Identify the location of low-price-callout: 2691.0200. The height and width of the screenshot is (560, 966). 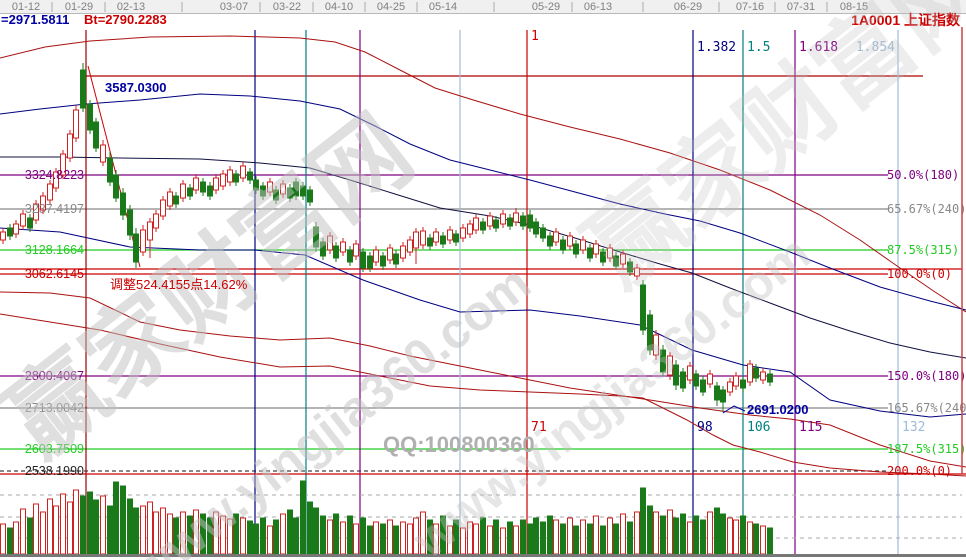
(777, 409).